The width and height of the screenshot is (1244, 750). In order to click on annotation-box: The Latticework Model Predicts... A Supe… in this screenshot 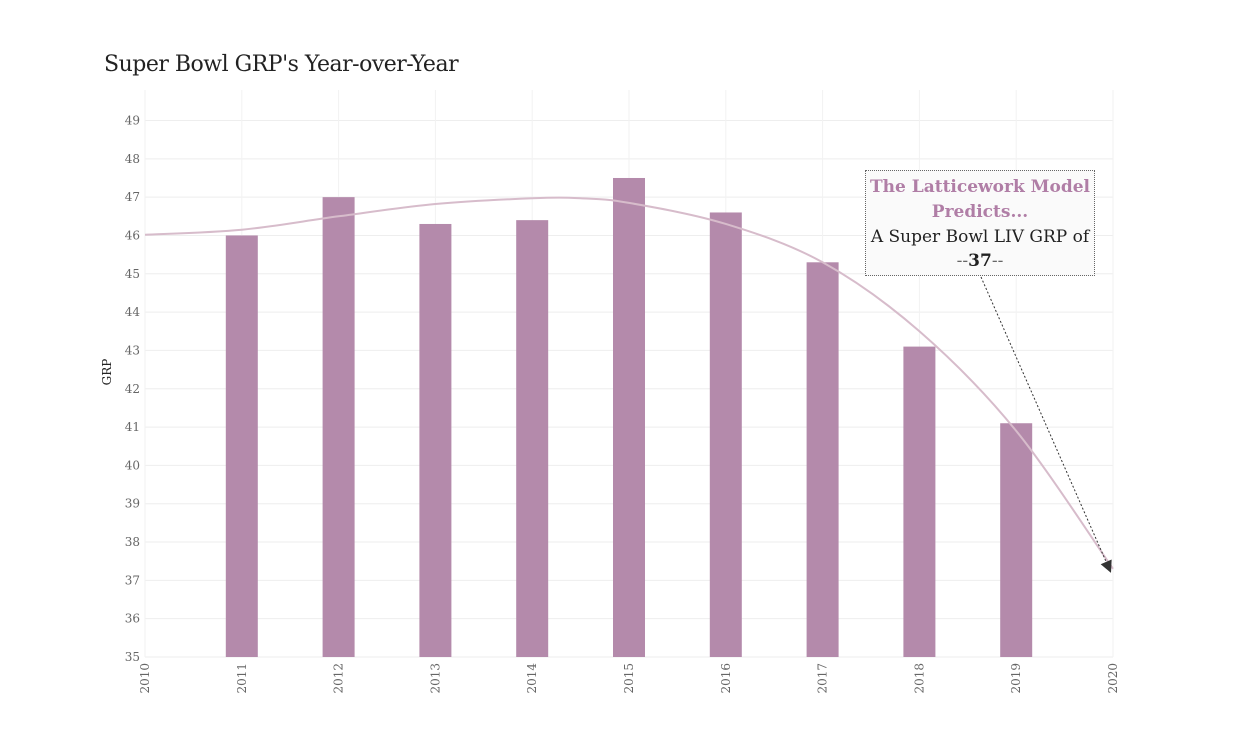, I will do `click(980, 223)`.